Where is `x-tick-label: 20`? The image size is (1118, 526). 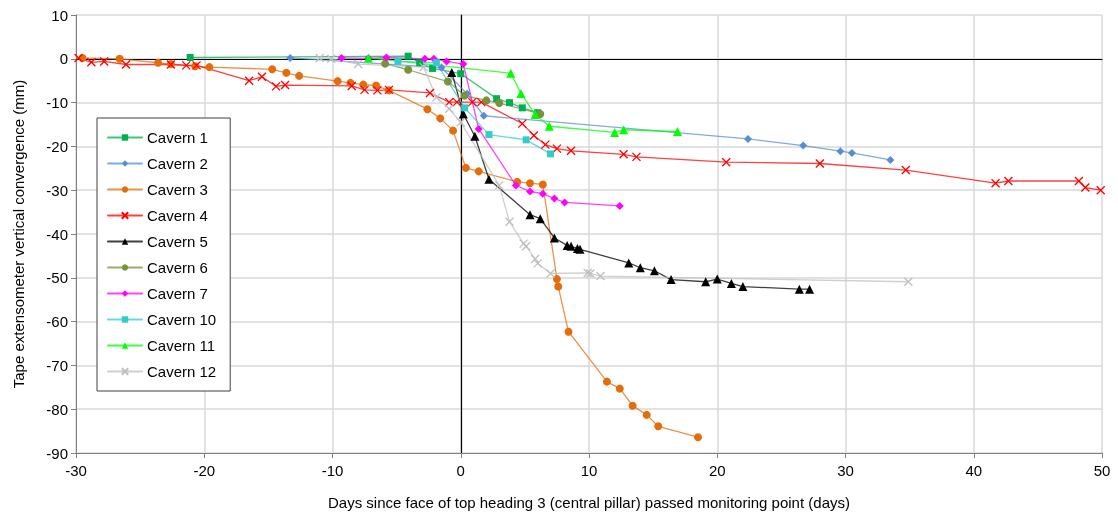
x-tick-label: 20 is located at coordinates (717, 470).